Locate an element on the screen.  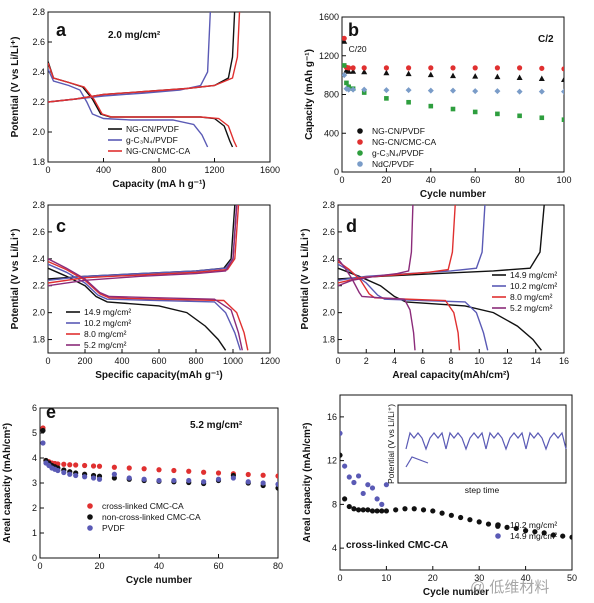
inset-x-label: step time is located at coordinates (482, 490).